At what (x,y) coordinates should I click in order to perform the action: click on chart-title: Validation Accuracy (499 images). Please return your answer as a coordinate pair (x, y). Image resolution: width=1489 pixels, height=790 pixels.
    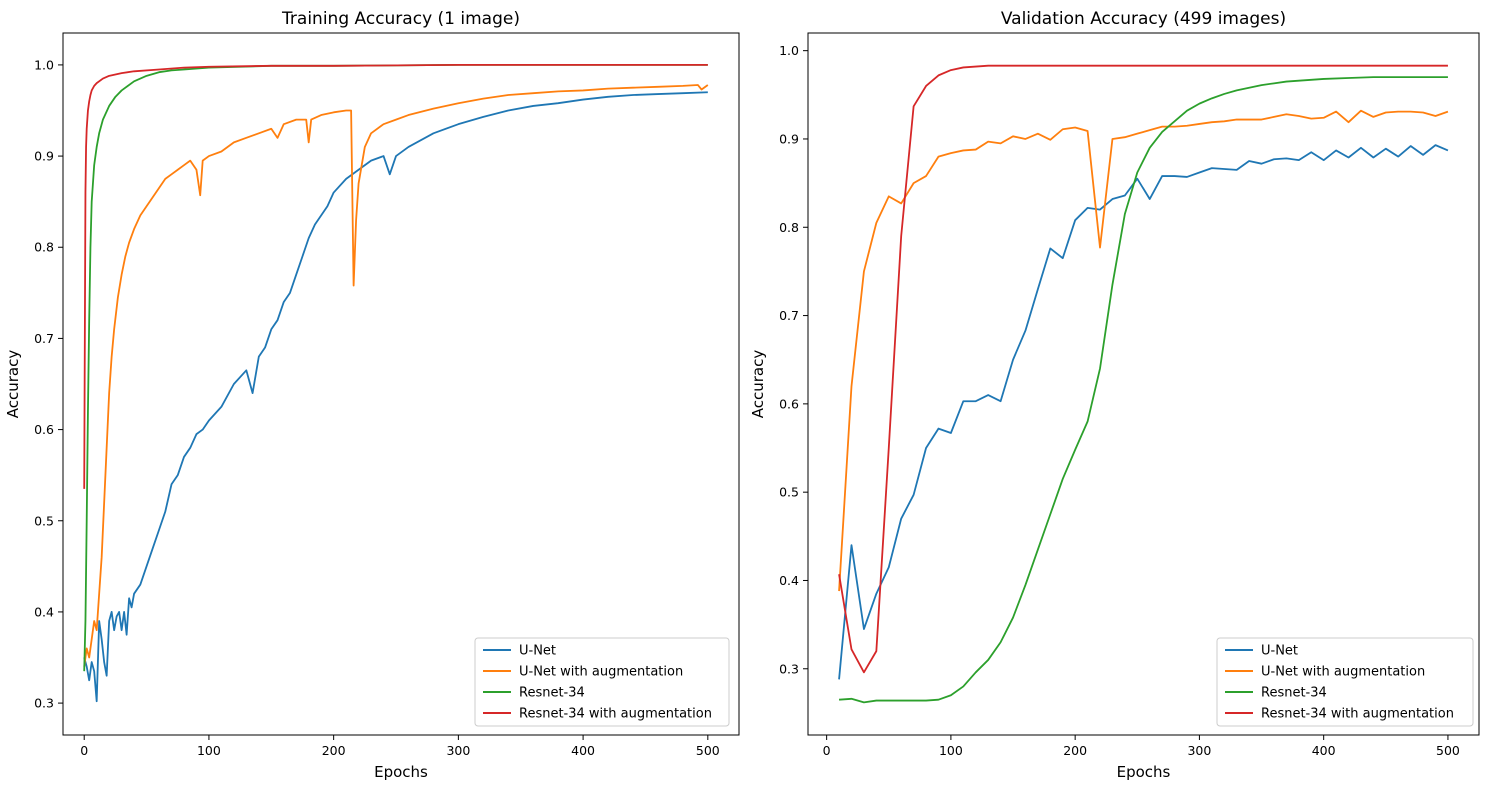
    Looking at the image, I should click on (1143, 19).